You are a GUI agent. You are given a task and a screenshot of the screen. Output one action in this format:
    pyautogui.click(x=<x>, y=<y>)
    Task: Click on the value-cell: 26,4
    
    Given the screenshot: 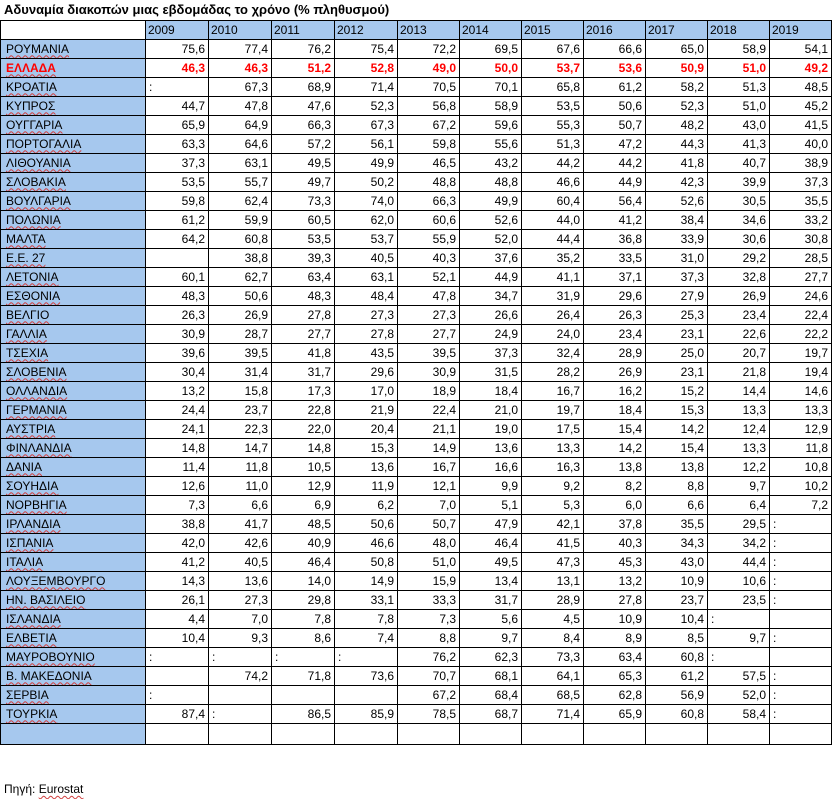 What is the action you would take?
    pyautogui.click(x=552, y=315)
    